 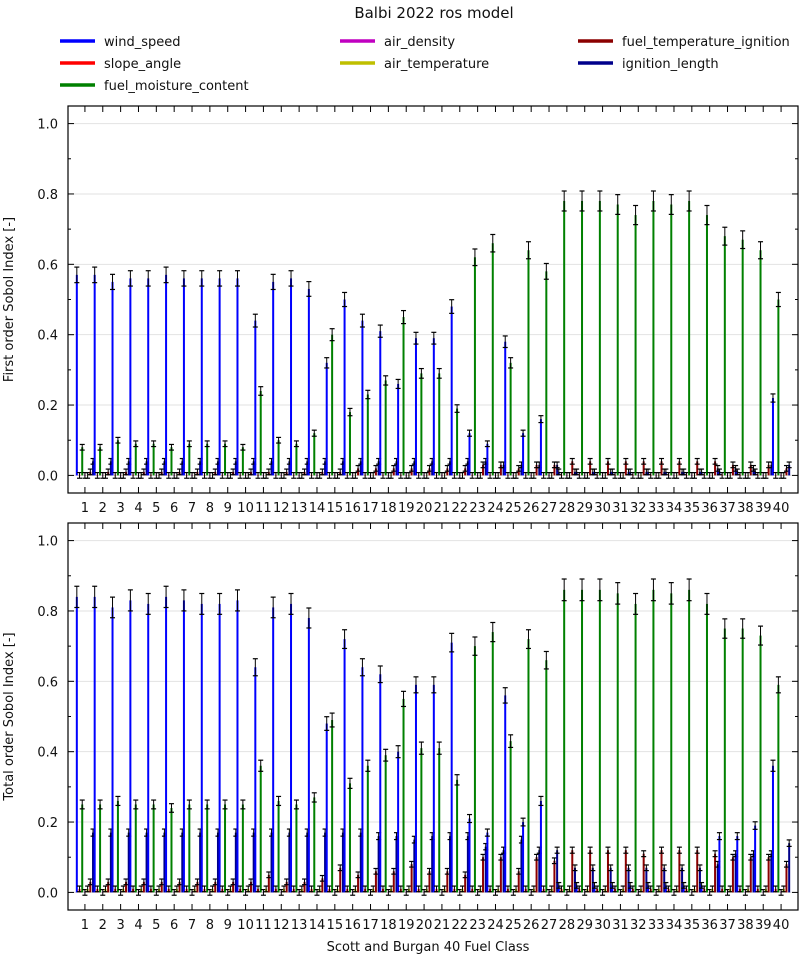 What do you see at coordinates (706, 42) in the screenshot?
I see `legend-label: fuel_temperature_ignition` at bounding box center [706, 42].